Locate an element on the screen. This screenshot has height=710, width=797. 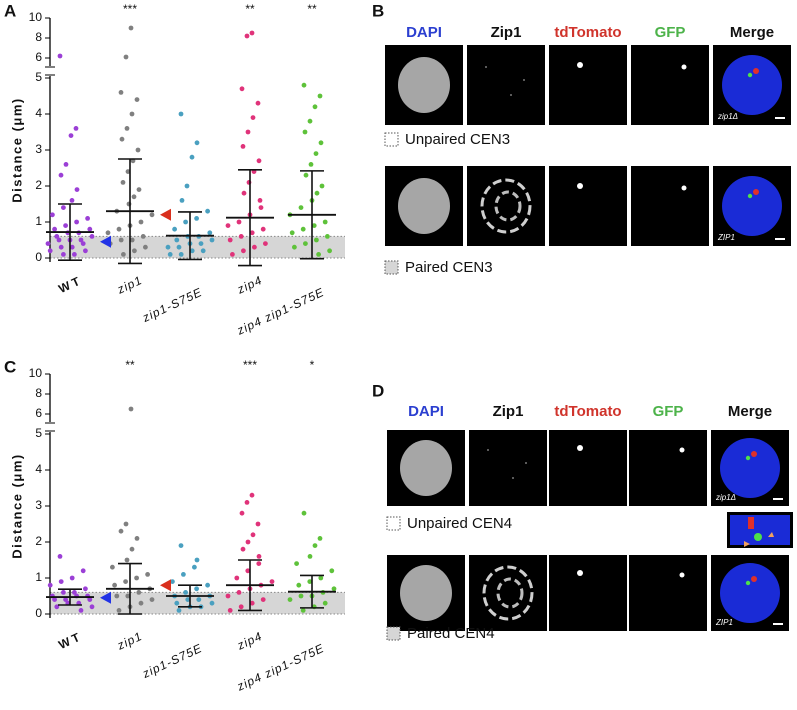
category-label: WT is located at coordinates (70, 640).